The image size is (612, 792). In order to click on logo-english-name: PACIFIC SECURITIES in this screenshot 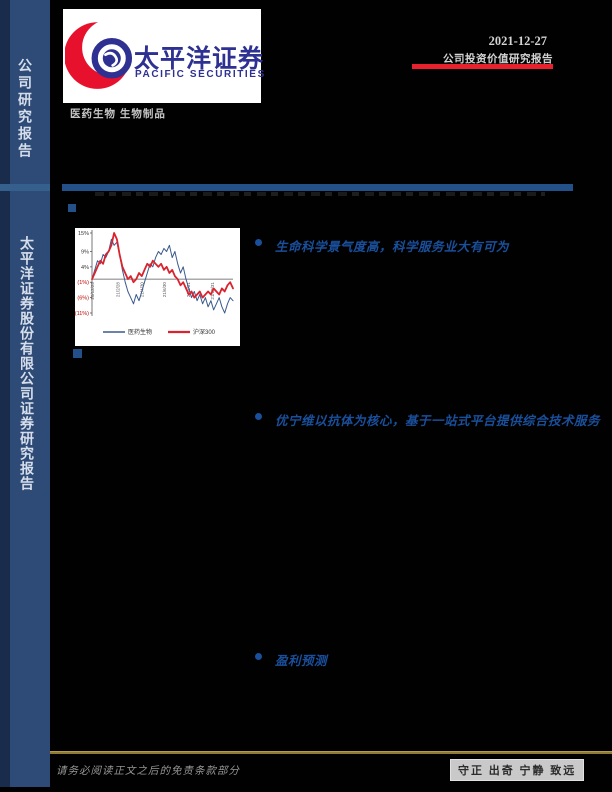, I will do `click(200, 74)`.